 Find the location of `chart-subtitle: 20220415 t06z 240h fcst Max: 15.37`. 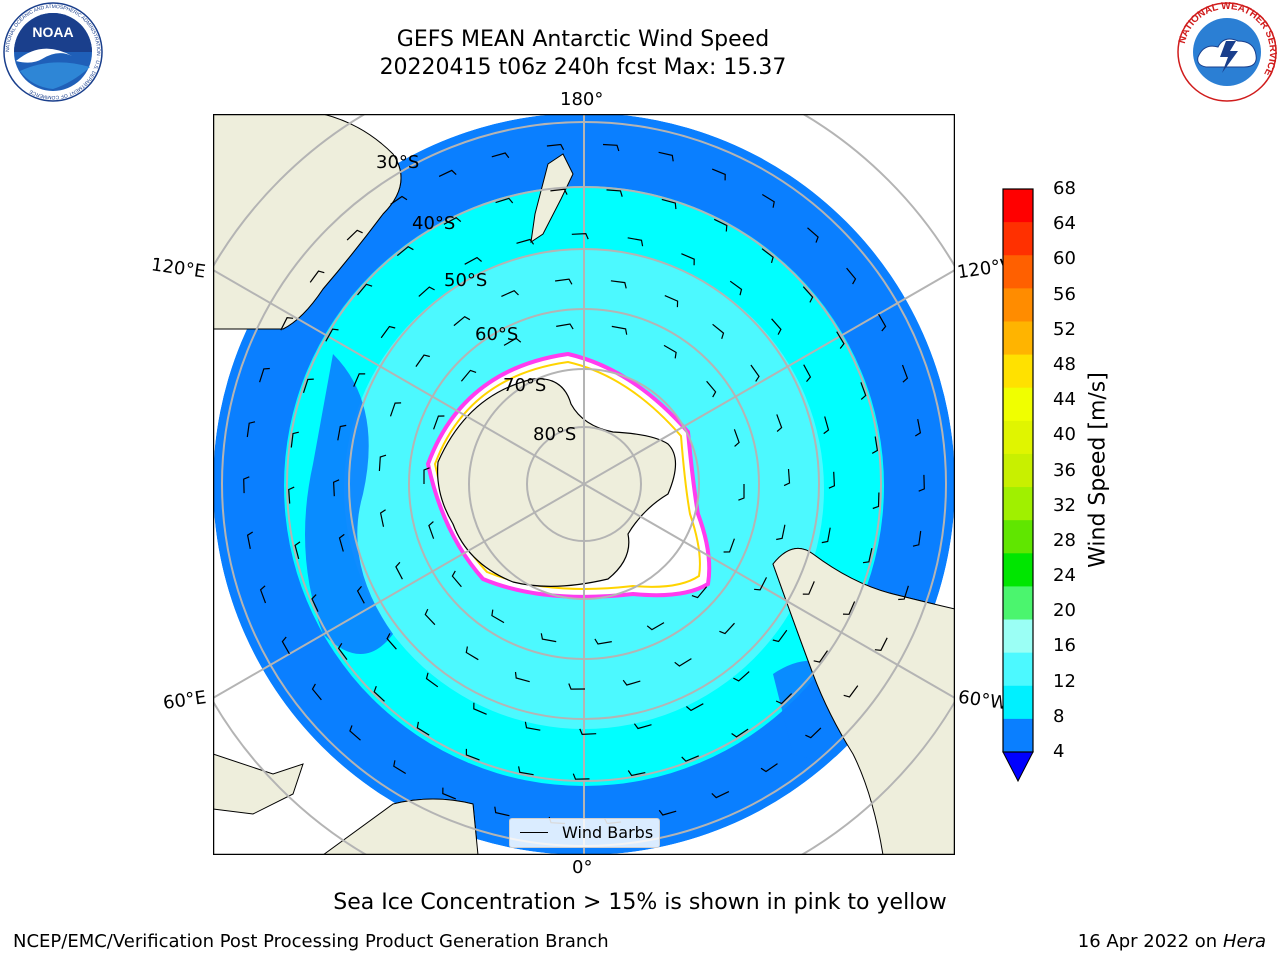

chart-subtitle: 20220415 t06z 240h fcst Max: 15.37 is located at coordinates (583, 67).